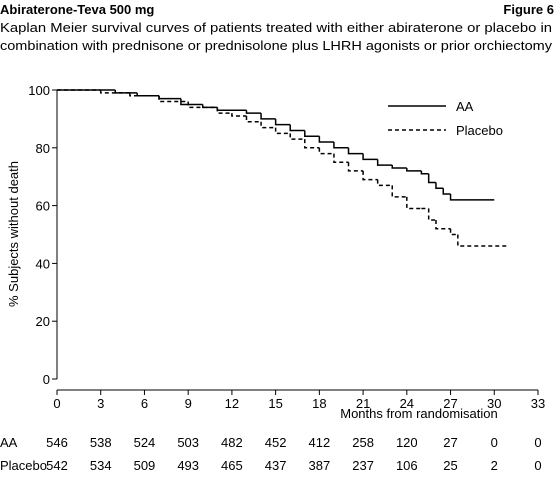 The image size is (556, 487). Describe the element at coordinates (188, 465) in the screenshot. I see `risk-count: 493` at that location.